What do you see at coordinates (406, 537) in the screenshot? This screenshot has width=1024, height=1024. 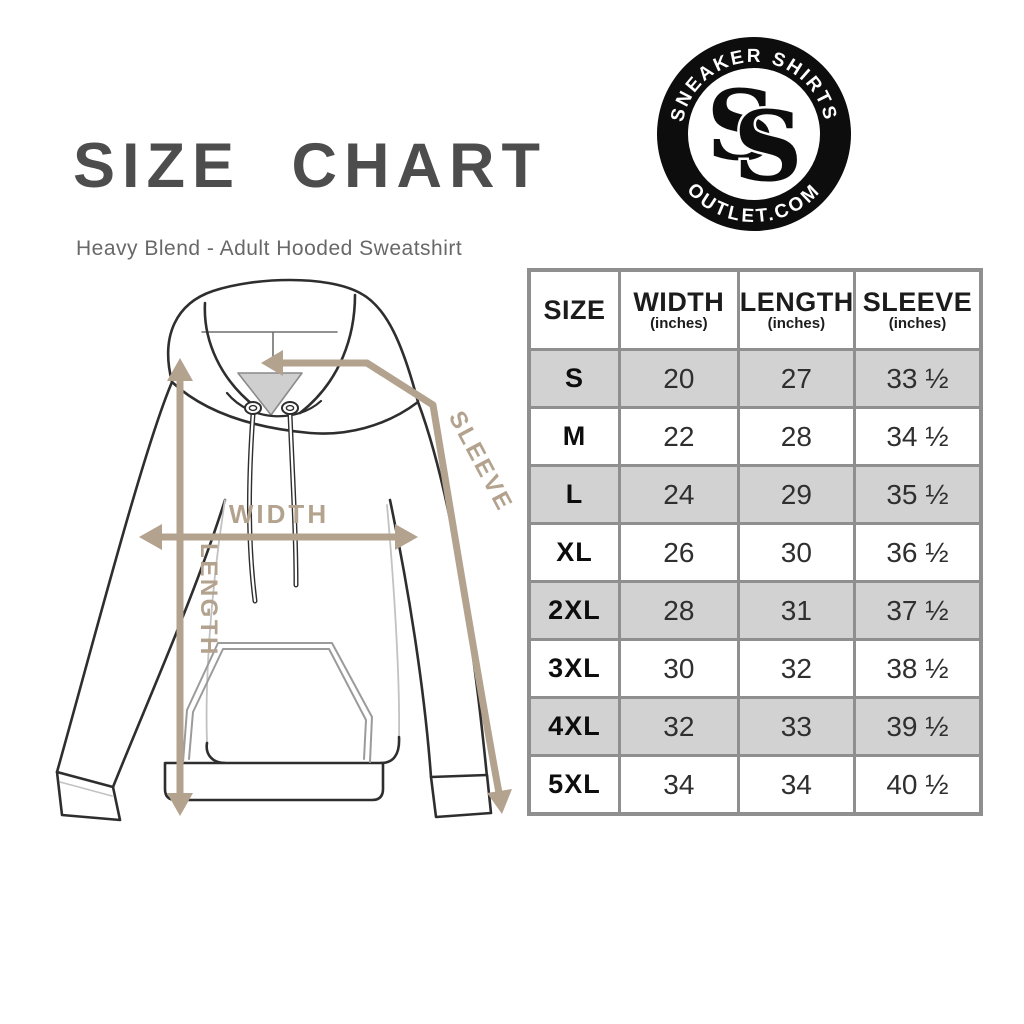 I see `width-arrowhead-right-icon` at bounding box center [406, 537].